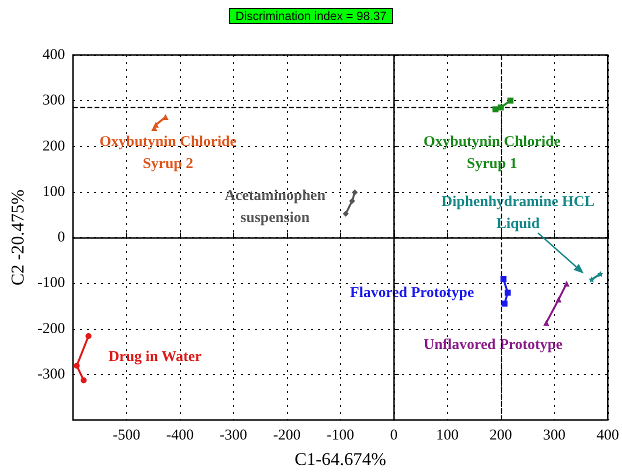  Describe the element at coordinates (51, 374) in the screenshot. I see `y-tick-label: -300` at that location.